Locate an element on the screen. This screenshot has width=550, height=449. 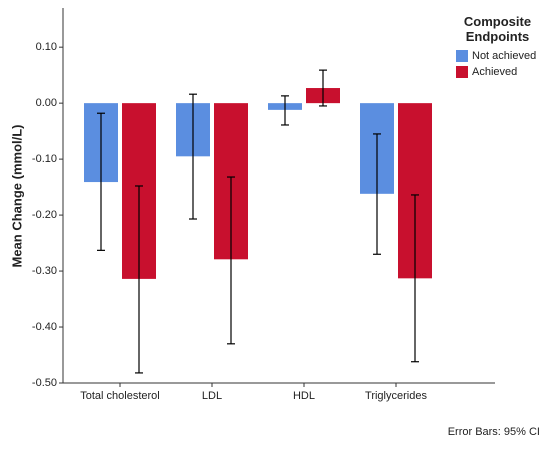
x-tick-label: LDL is located at coordinates (212, 396).